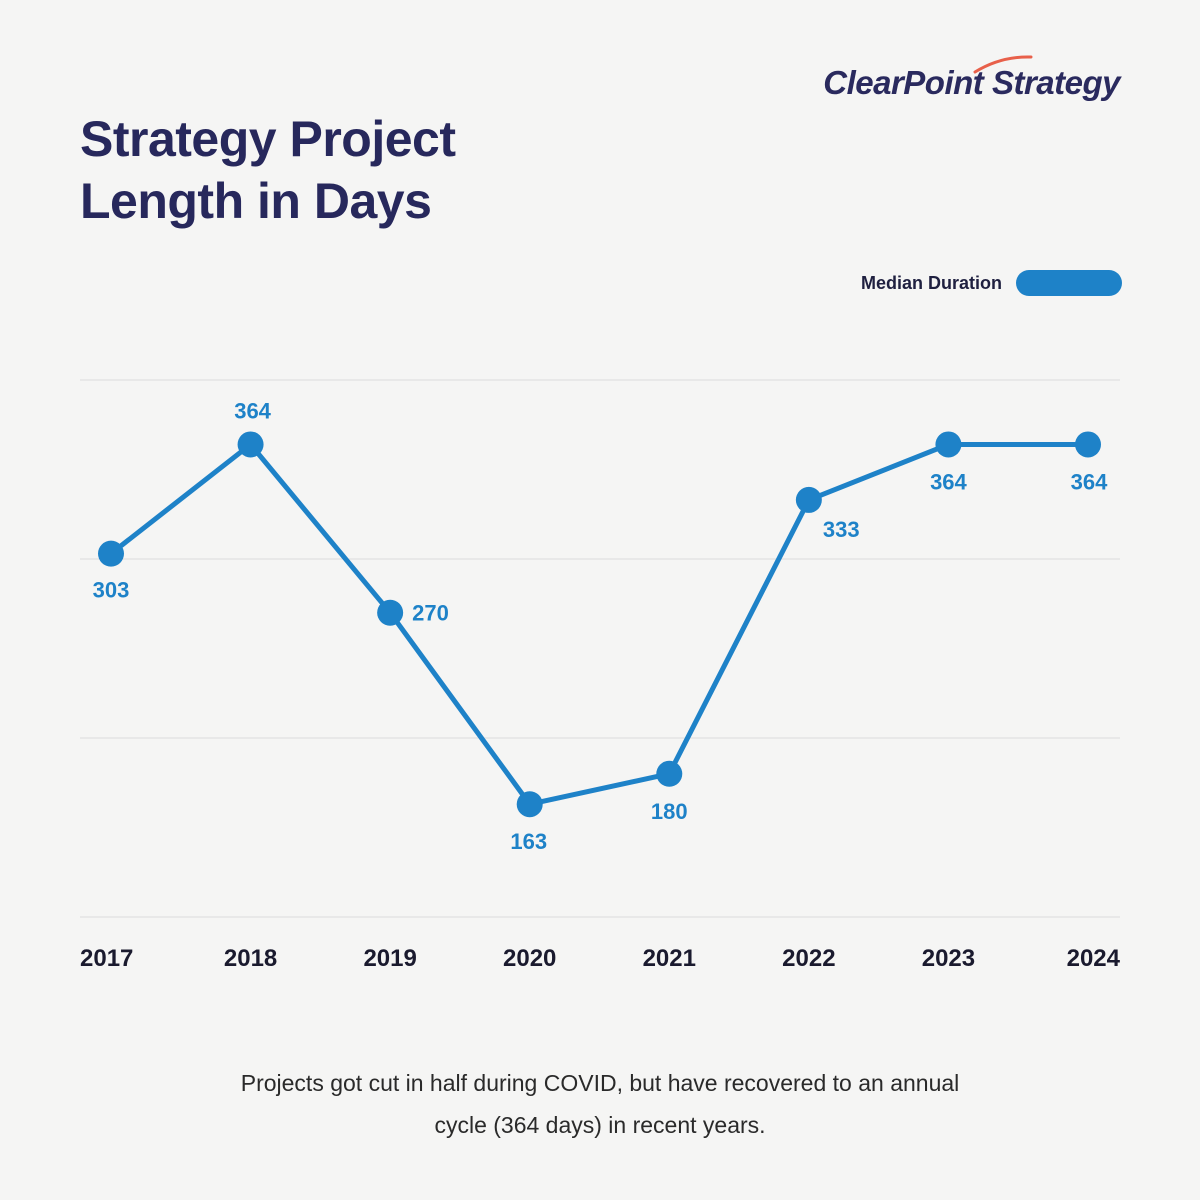 The image size is (1200, 1200). What do you see at coordinates (250, 958) in the screenshot?
I see `x-tick-label: 2018` at bounding box center [250, 958].